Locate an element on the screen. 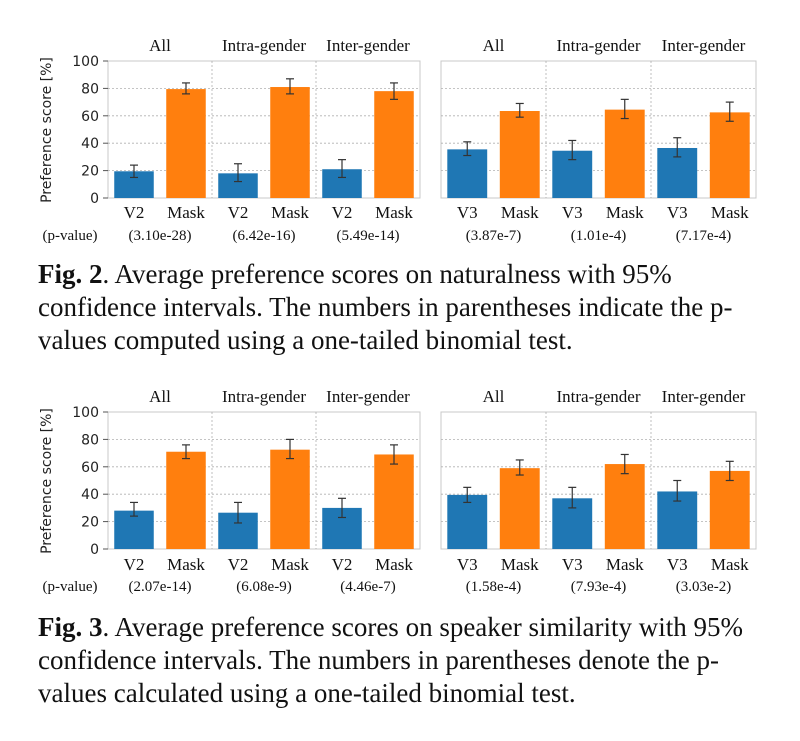 This screenshot has height=741, width=800. fig3-pvalue-label: (6.08e-9) is located at coordinates (263, 587).